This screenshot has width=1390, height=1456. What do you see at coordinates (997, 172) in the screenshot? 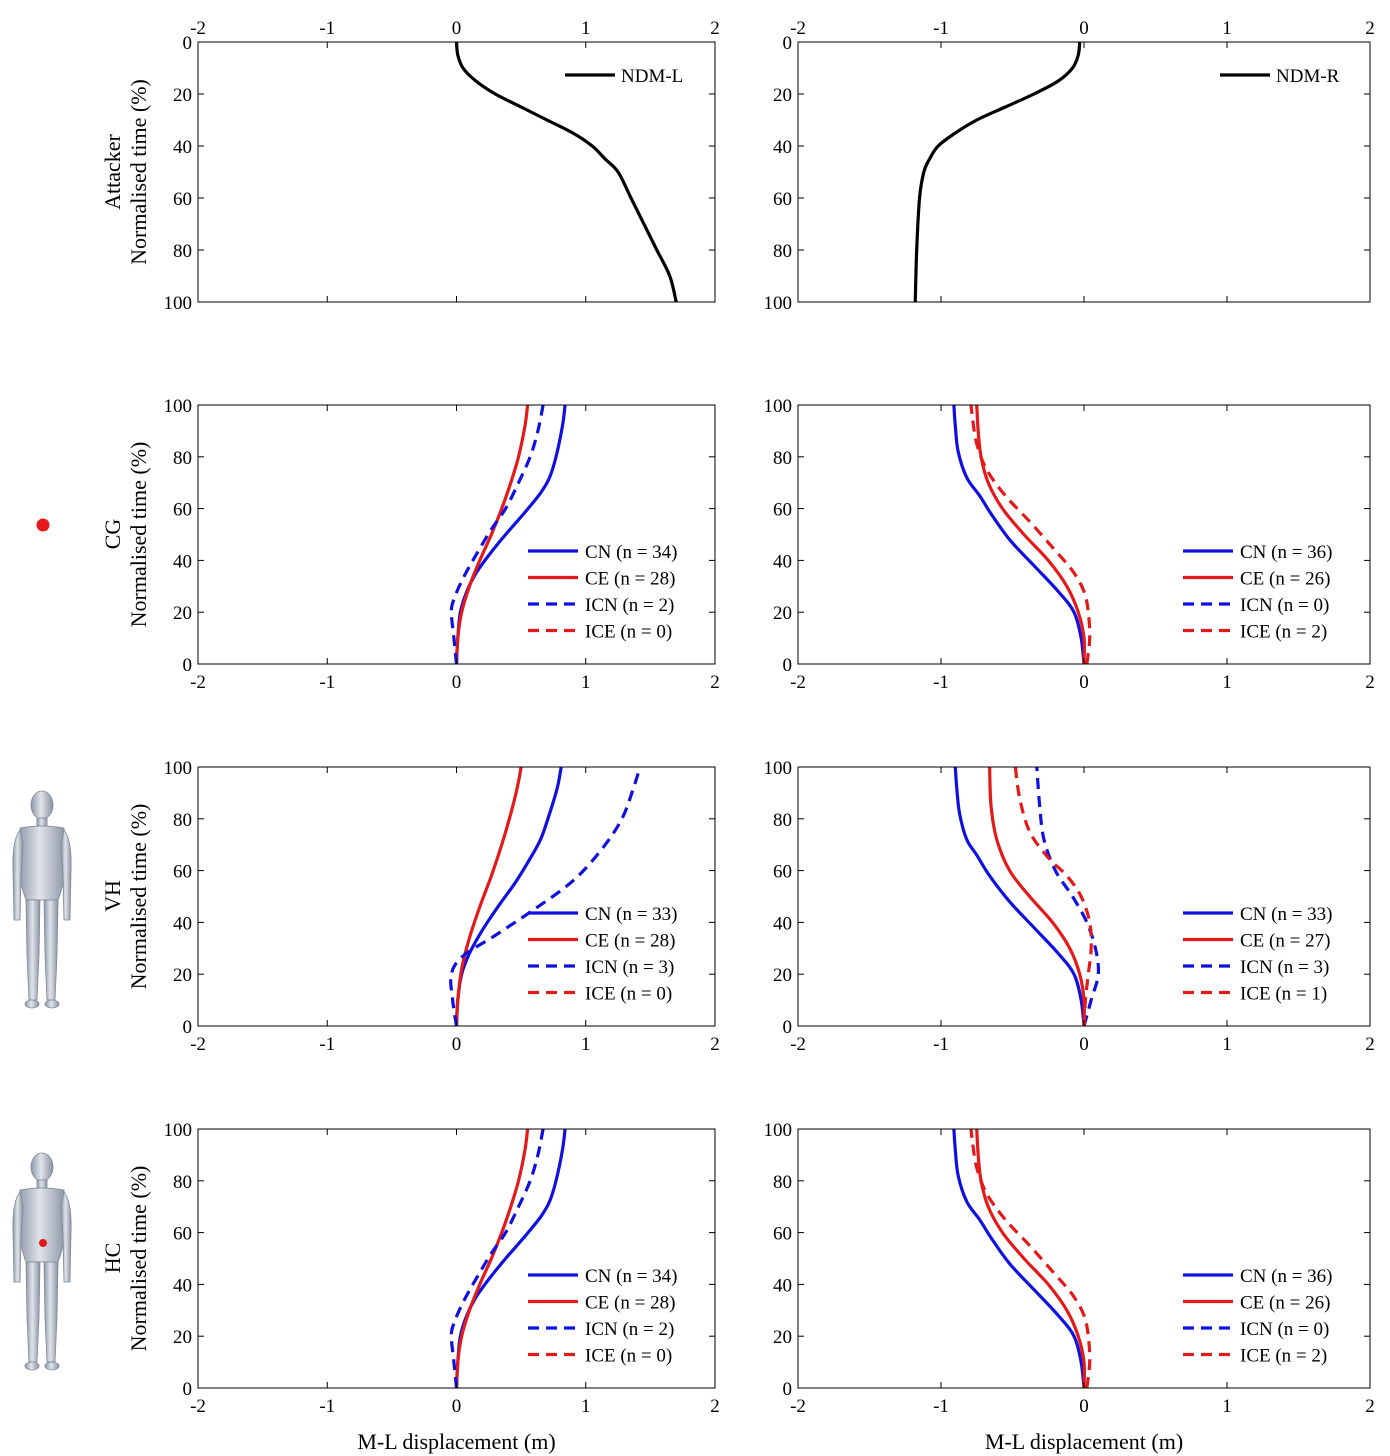
I see `series-line-ndm` at bounding box center [997, 172].